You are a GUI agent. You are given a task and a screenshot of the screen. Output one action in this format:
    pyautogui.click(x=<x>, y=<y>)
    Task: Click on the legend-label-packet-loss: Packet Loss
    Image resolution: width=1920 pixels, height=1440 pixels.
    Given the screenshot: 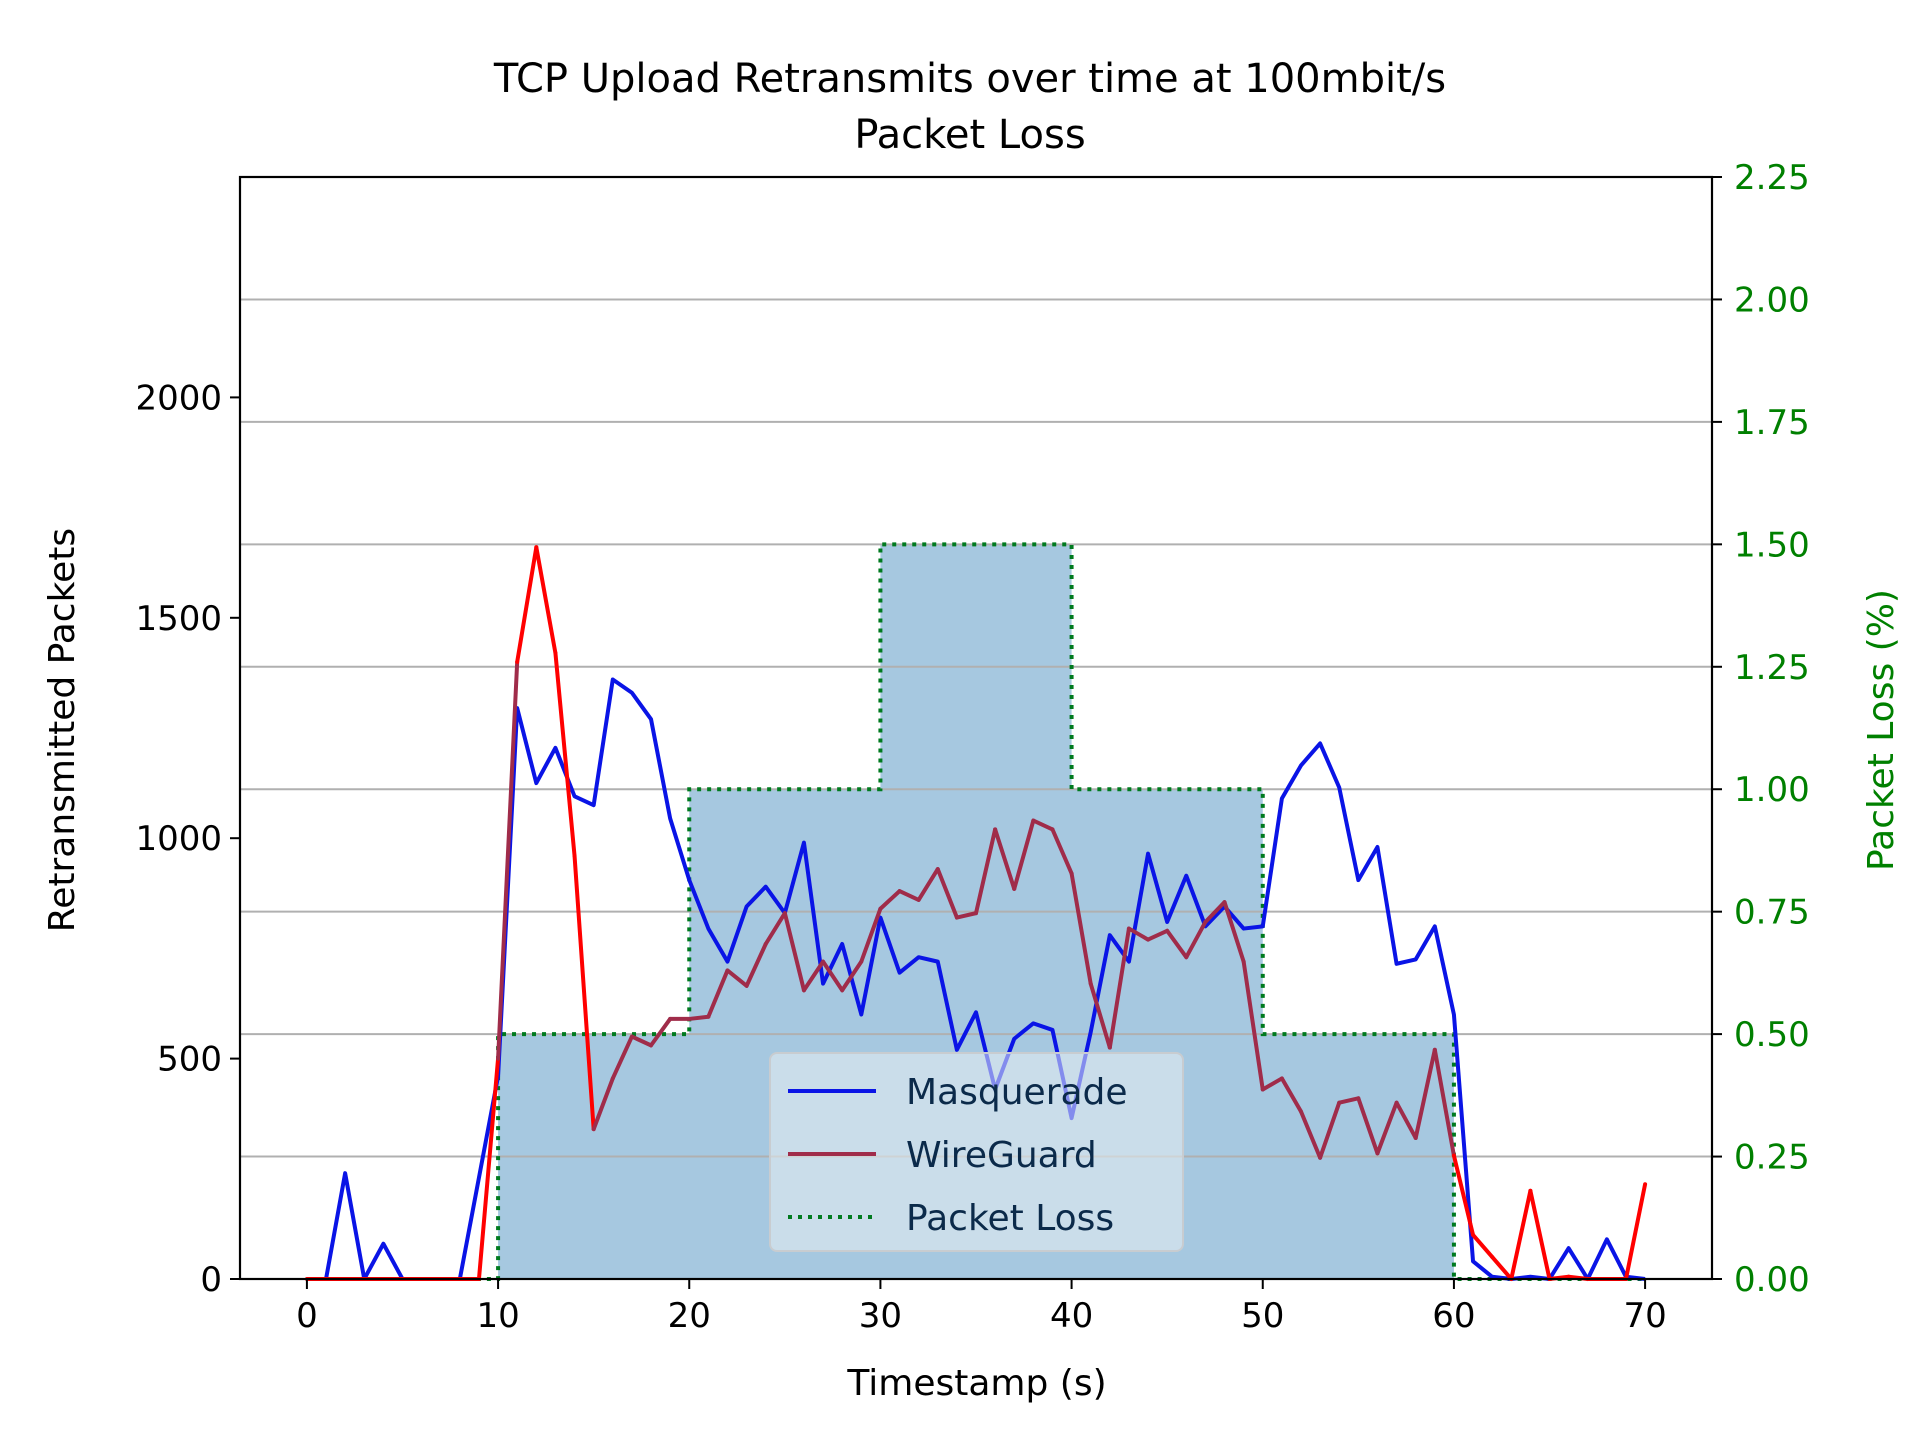 What is the action you would take?
    pyautogui.click(x=1010, y=1218)
    